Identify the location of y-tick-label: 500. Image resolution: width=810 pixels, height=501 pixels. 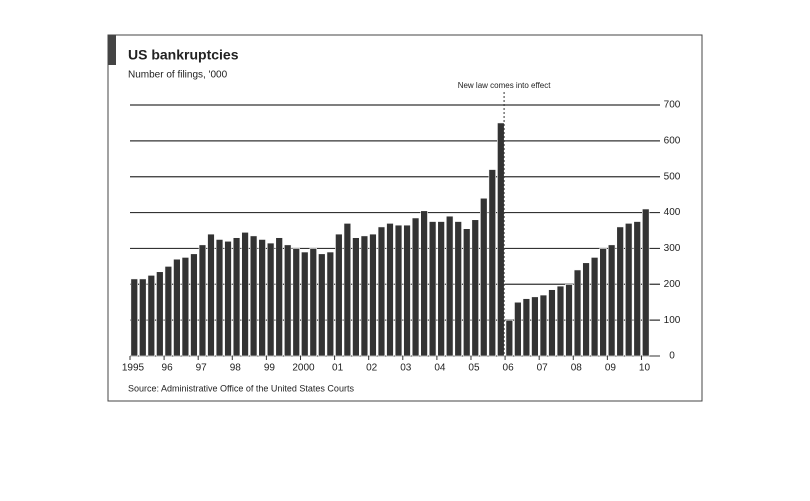
(672, 176).